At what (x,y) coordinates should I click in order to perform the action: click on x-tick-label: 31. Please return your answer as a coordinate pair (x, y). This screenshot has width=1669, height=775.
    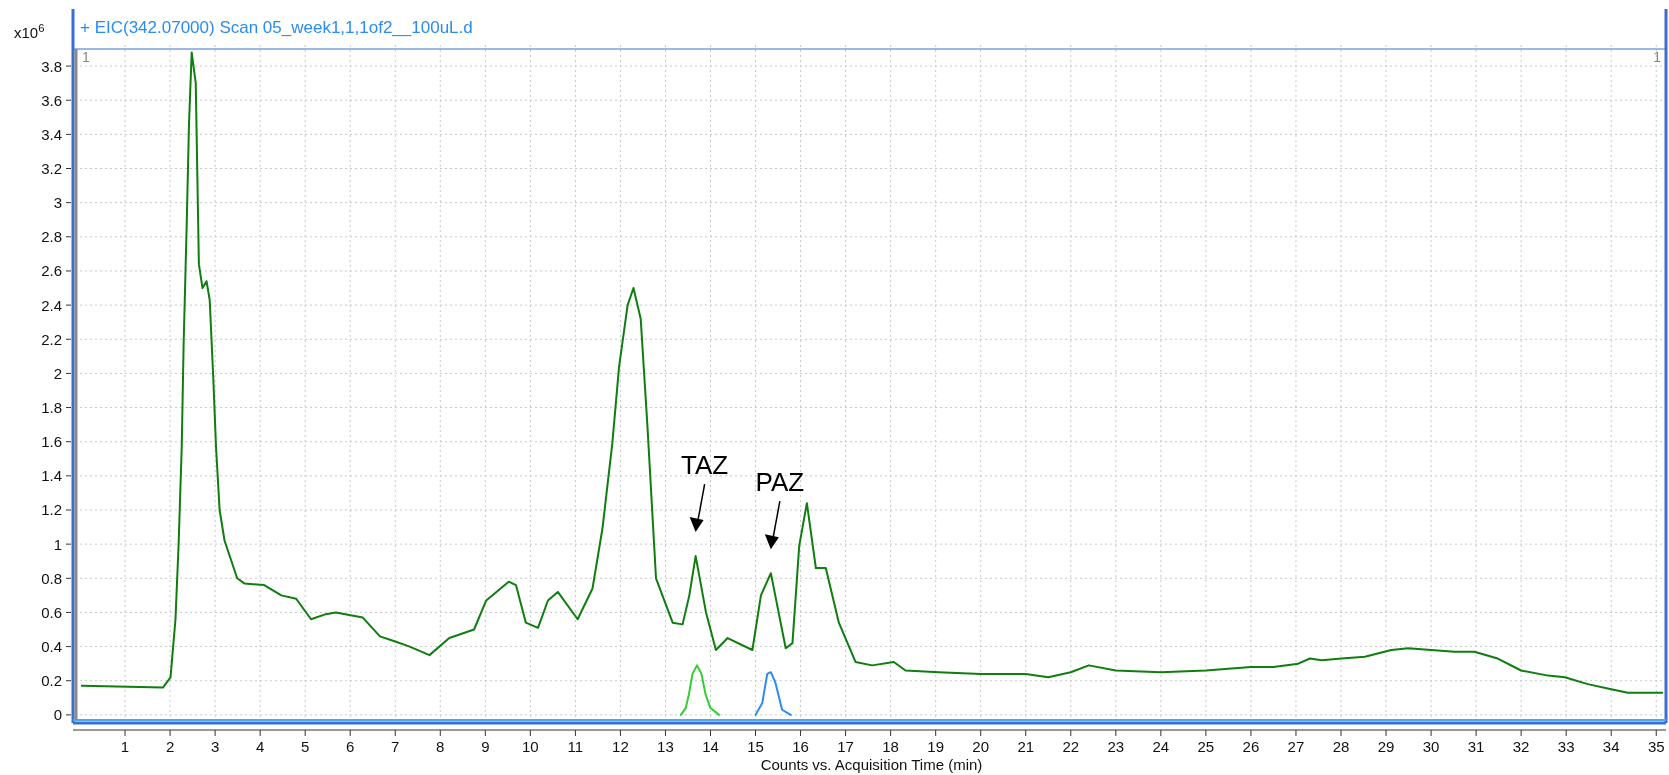
    Looking at the image, I should click on (1476, 746).